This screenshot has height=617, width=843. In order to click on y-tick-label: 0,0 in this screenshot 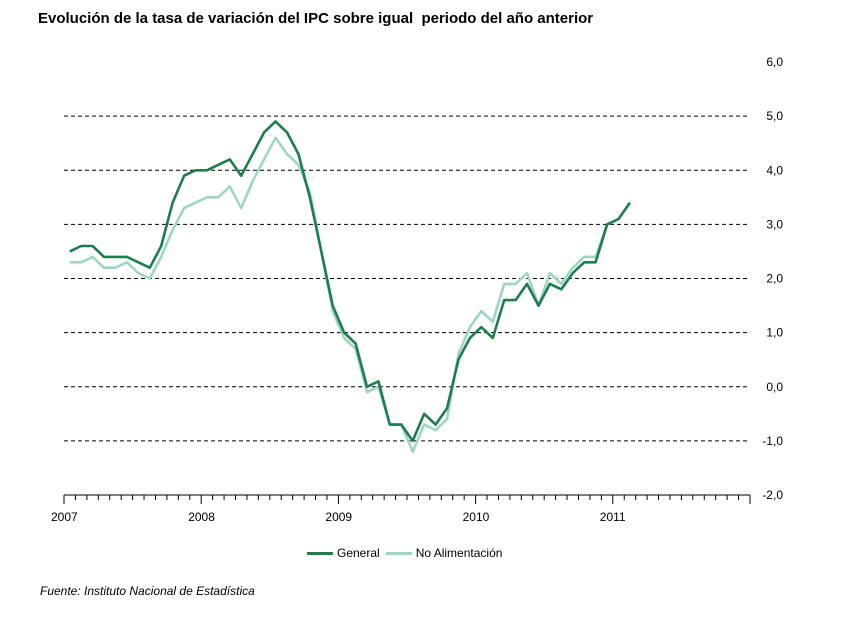, I will do `click(774, 387)`.